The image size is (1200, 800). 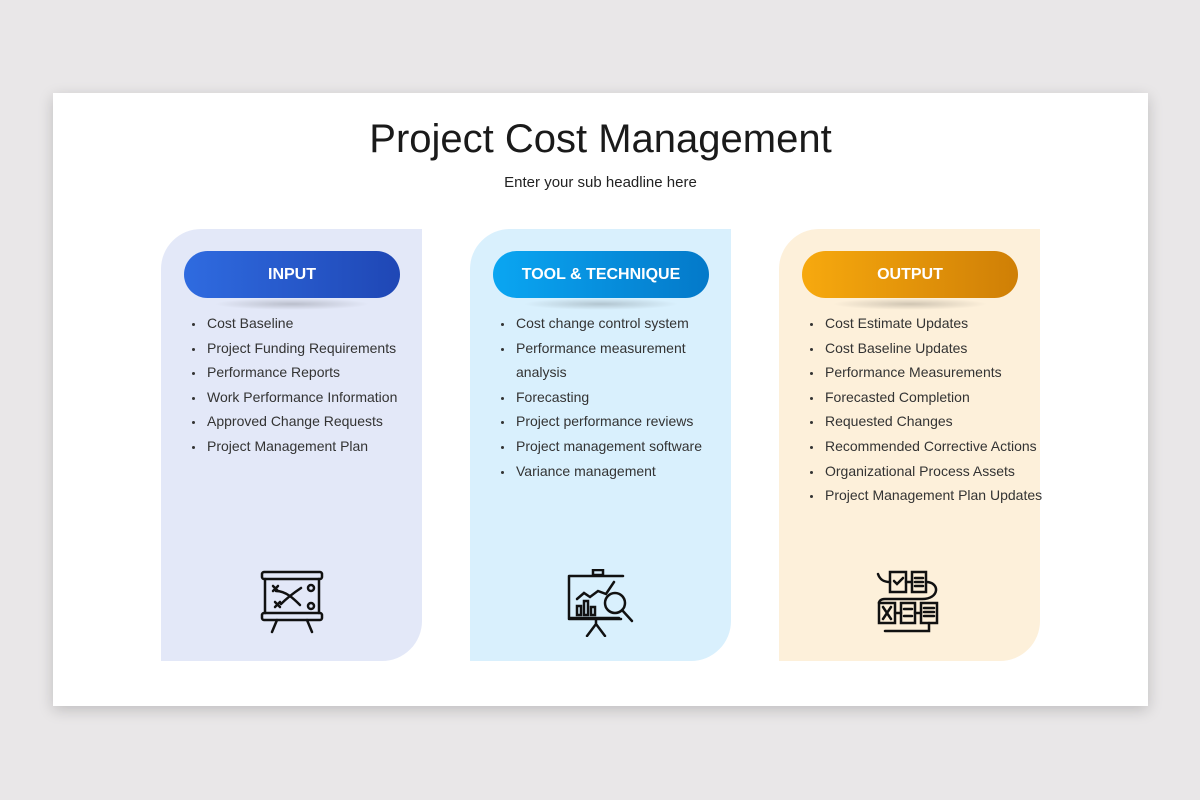 What do you see at coordinates (317, 372) in the screenshot?
I see `list-item: Performance Reports` at bounding box center [317, 372].